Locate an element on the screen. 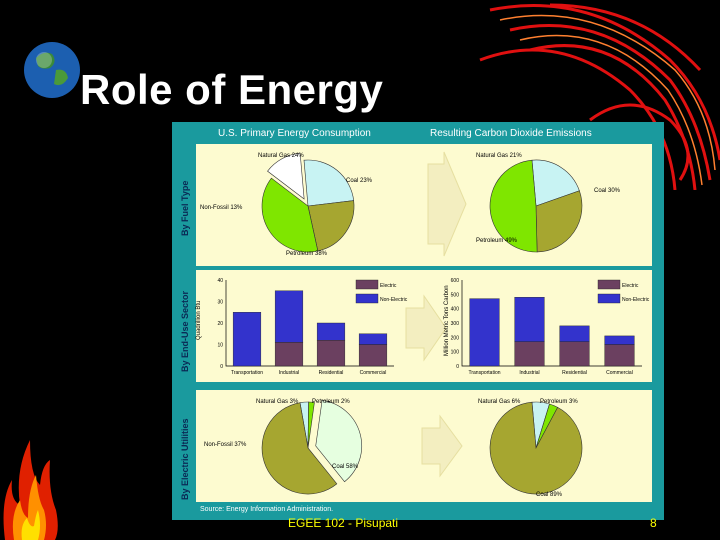 The width and height of the screenshot is (720, 540). pie-emissions-utilities is located at coordinates (536, 448).